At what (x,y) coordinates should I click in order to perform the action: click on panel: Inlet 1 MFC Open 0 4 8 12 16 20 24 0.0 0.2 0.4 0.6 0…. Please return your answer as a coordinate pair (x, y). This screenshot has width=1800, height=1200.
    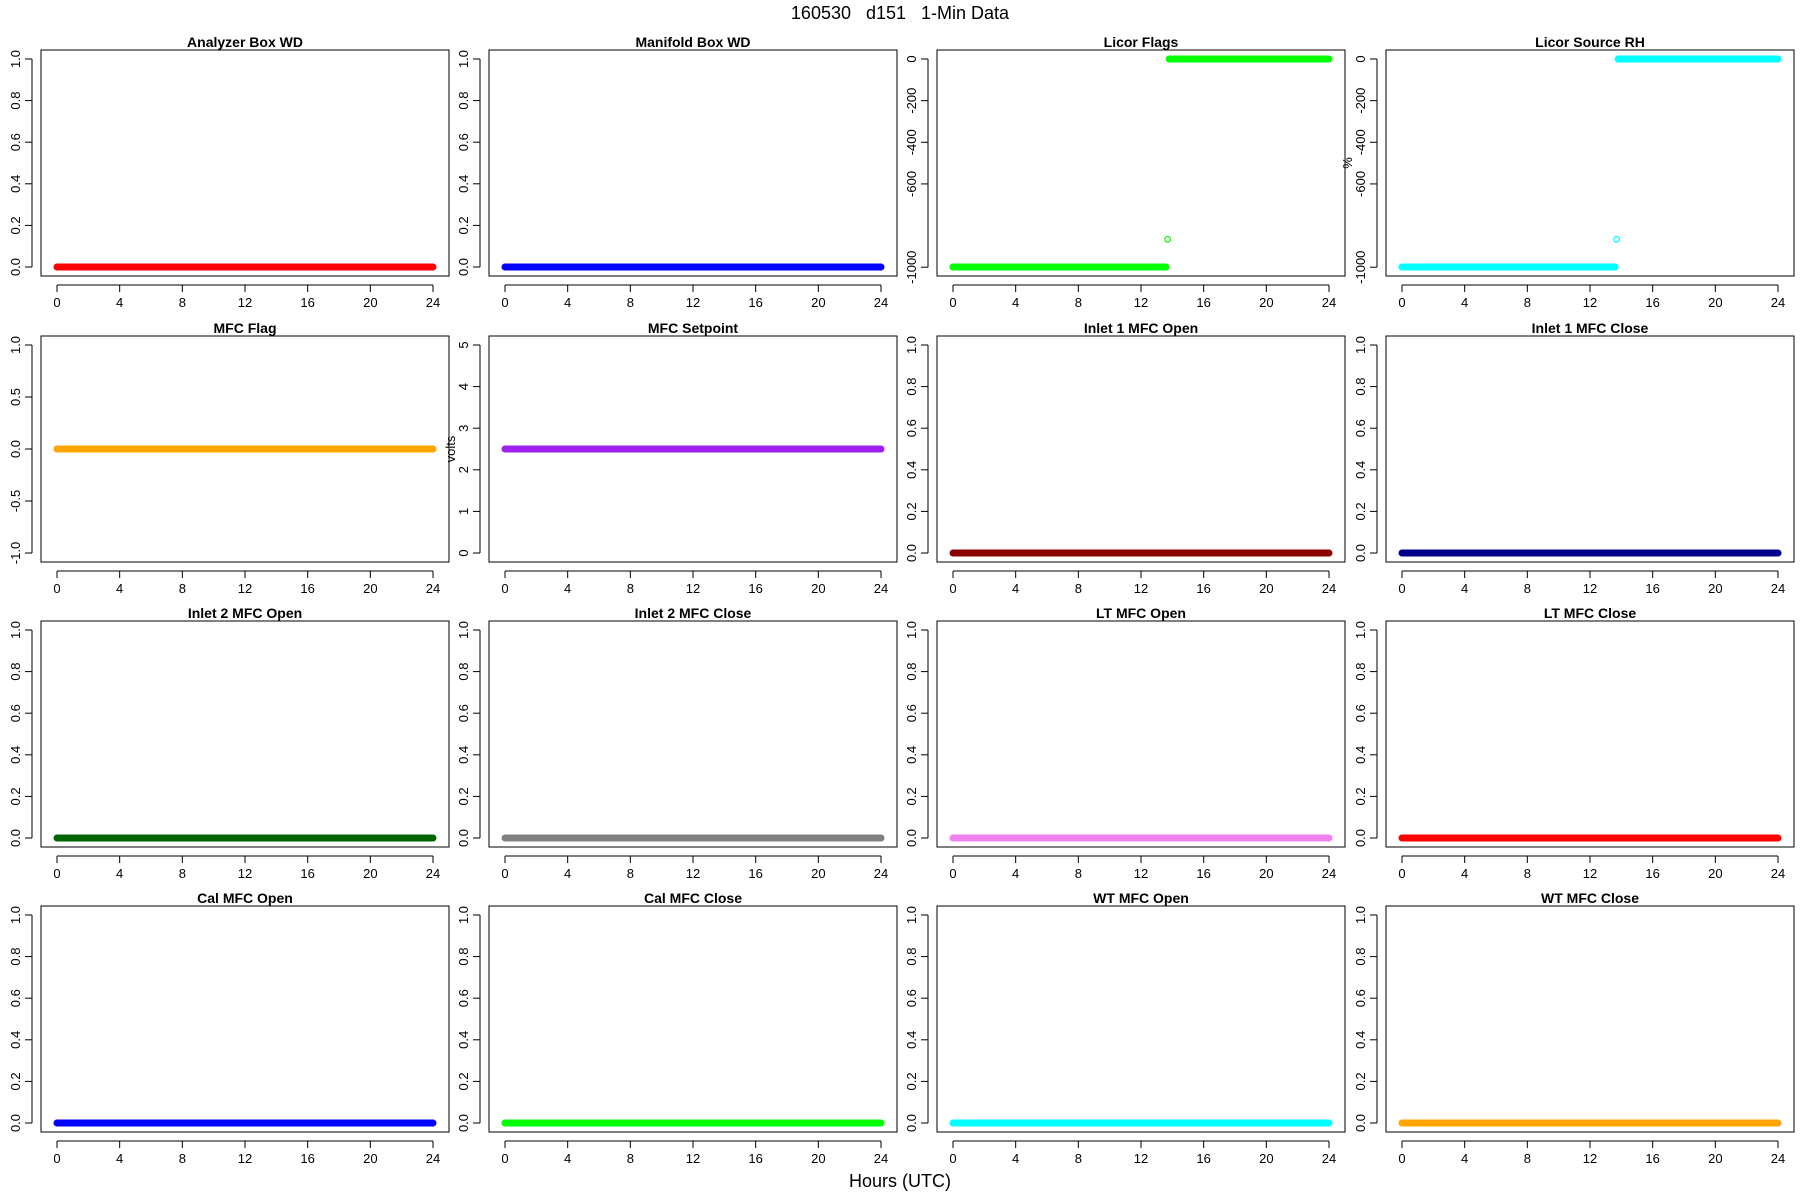
    Looking at the image, I should click on (1125, 458).